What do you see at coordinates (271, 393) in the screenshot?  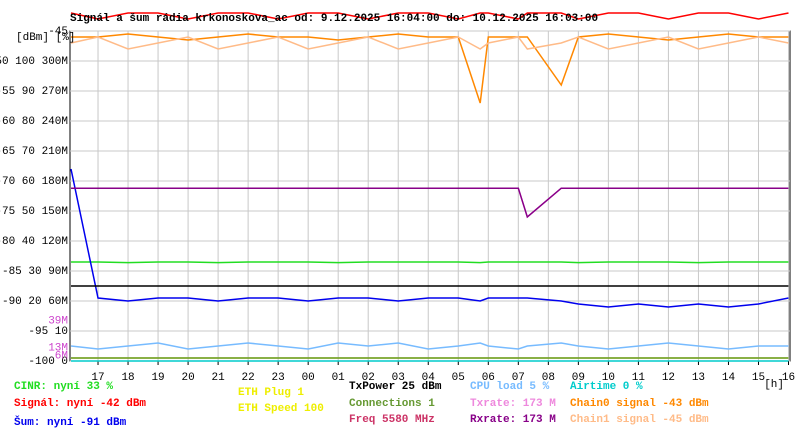 I see `legend-entry: ETH Plug 1` at bounding box center [271, 393].